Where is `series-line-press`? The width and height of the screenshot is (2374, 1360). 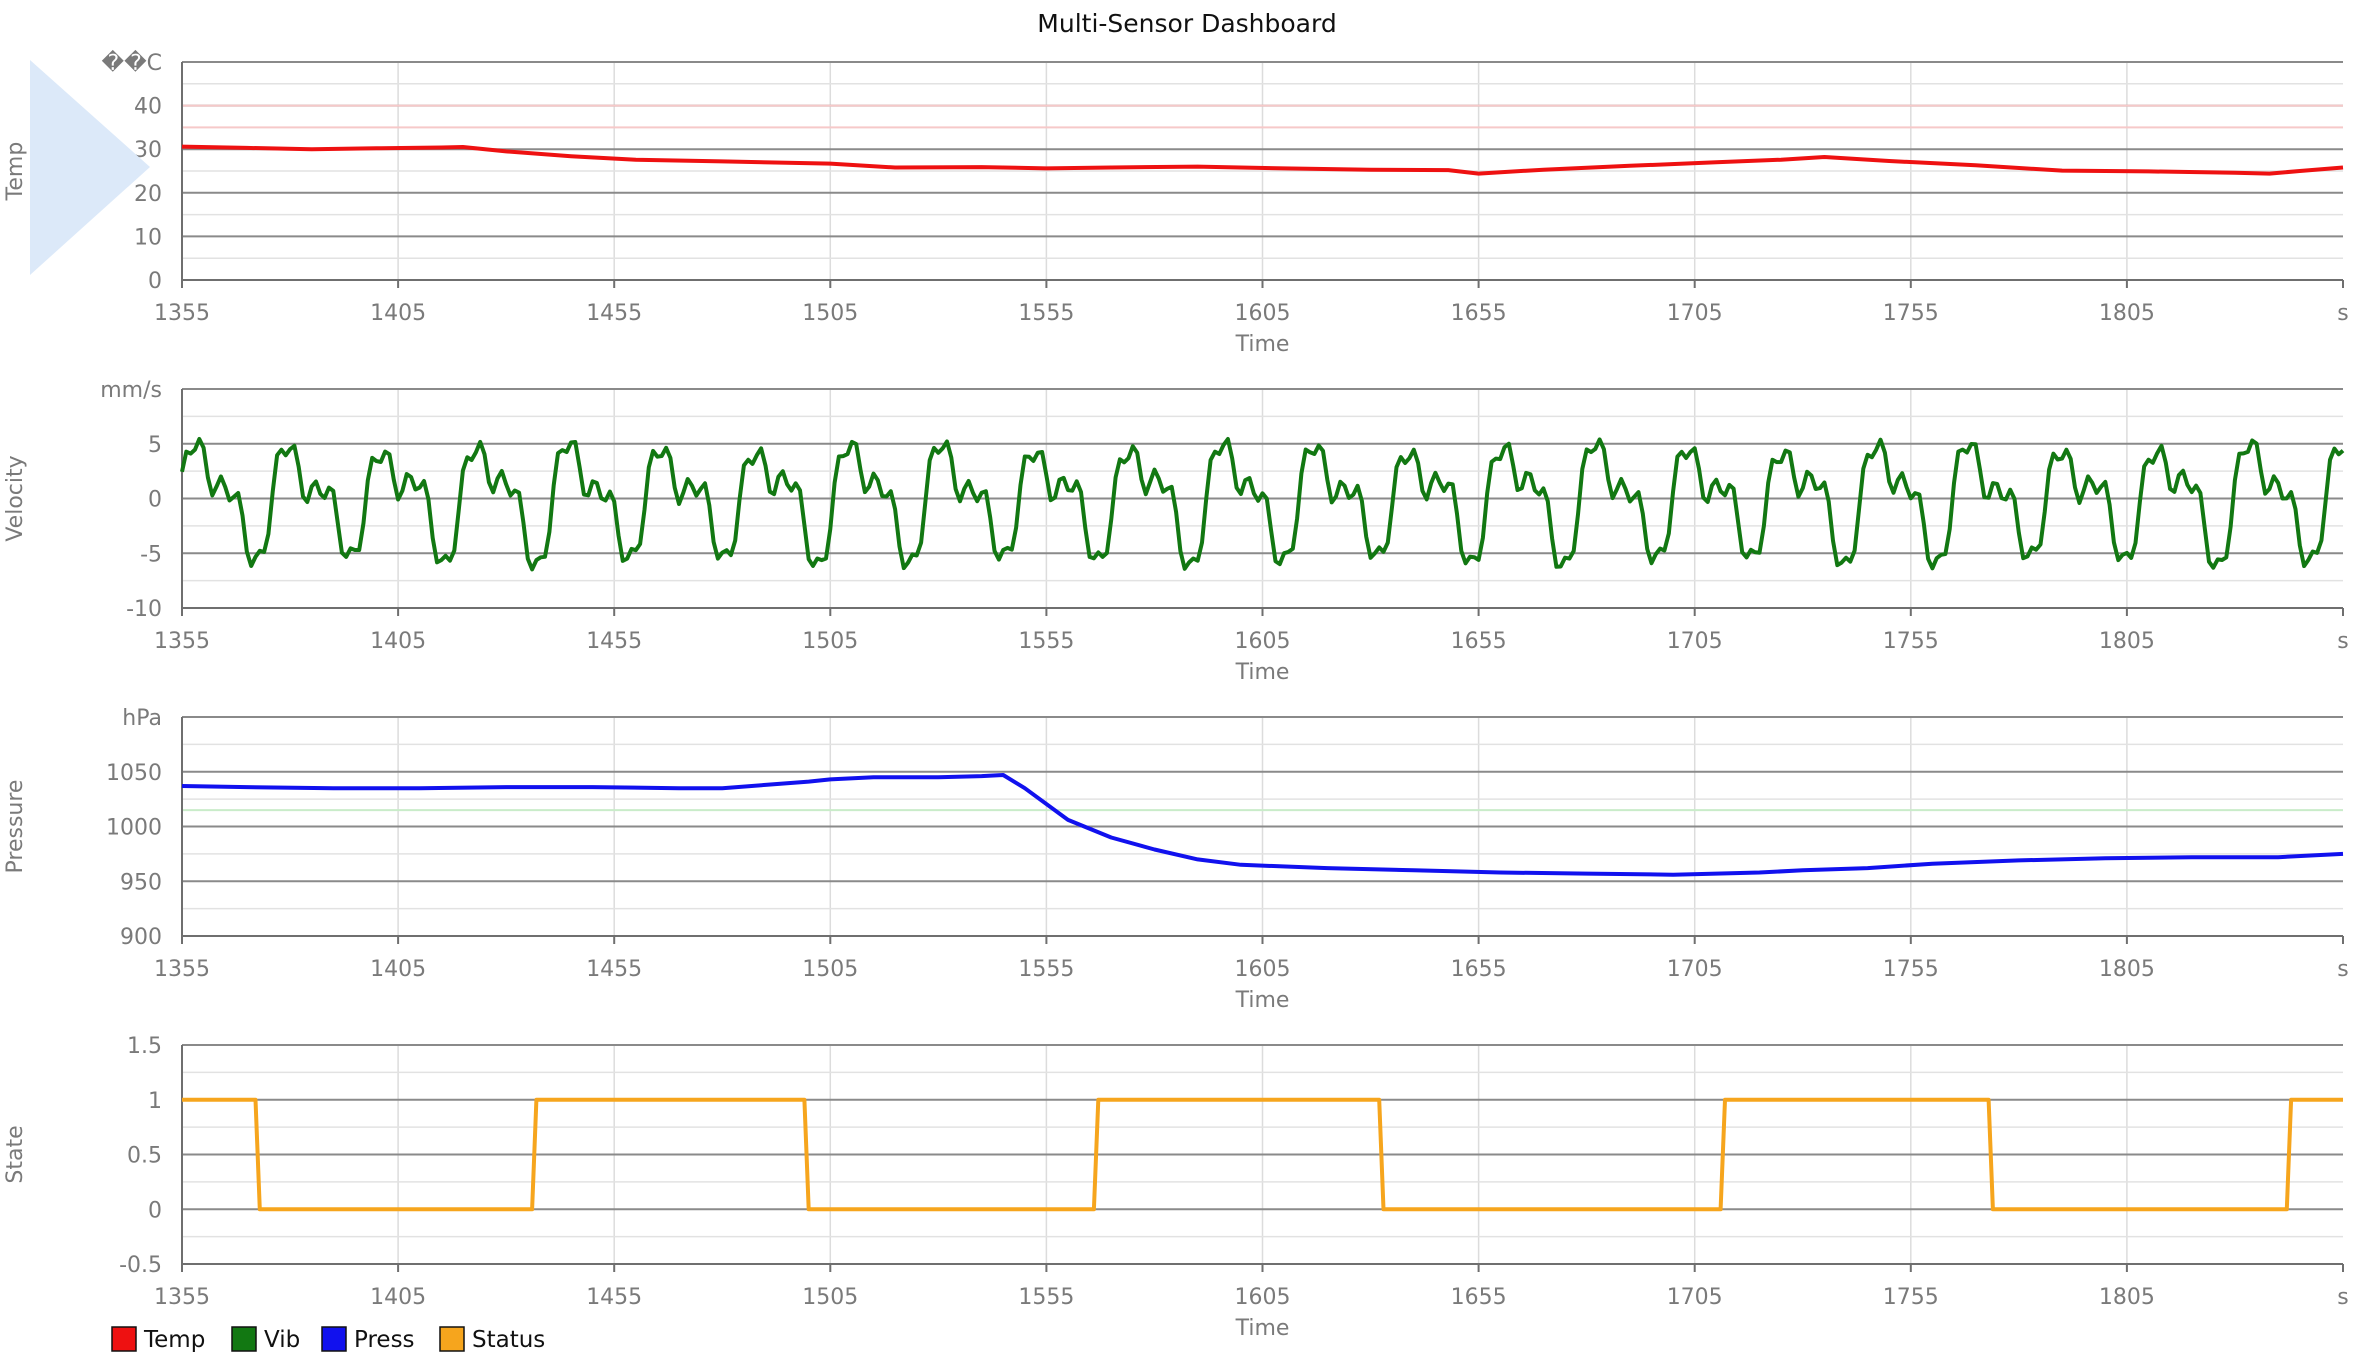
series-line-press is located at coordinates (1262, 825).